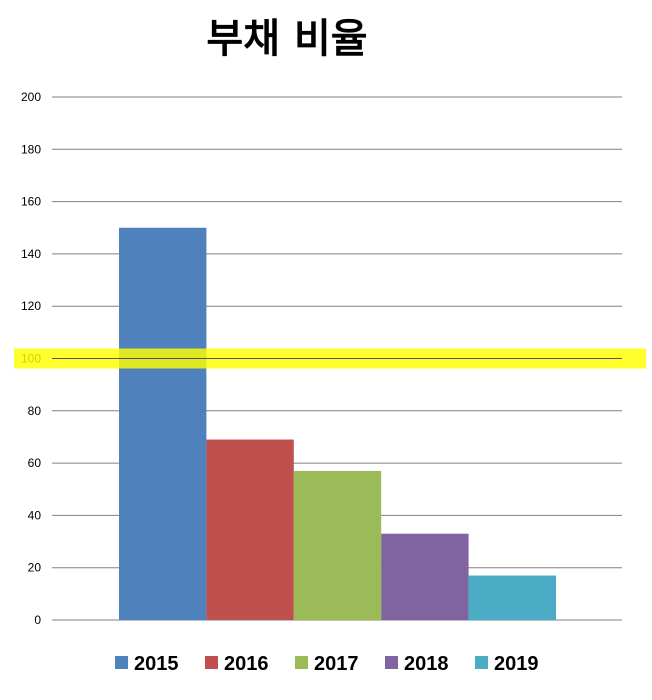 The height and width of the screenshot is (700, 652). Describe the element at coordinates (286, 39) in the screenshot. I see `chart-title: 부채 비율` at that location.